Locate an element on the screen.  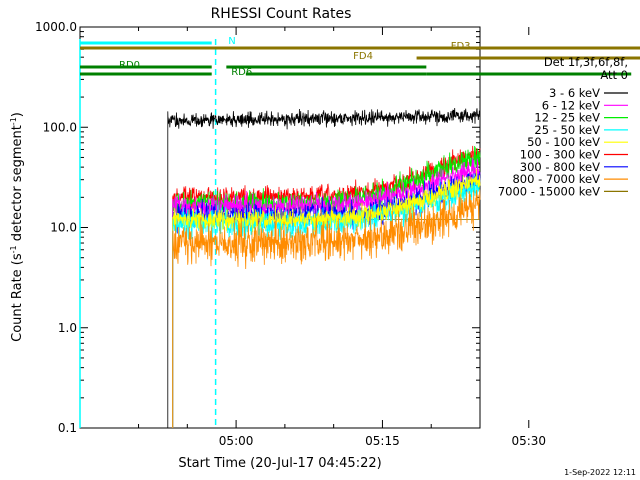
plot-timestamp: 1-Sep-2022 12:11 is located at coordinates (600, 472).